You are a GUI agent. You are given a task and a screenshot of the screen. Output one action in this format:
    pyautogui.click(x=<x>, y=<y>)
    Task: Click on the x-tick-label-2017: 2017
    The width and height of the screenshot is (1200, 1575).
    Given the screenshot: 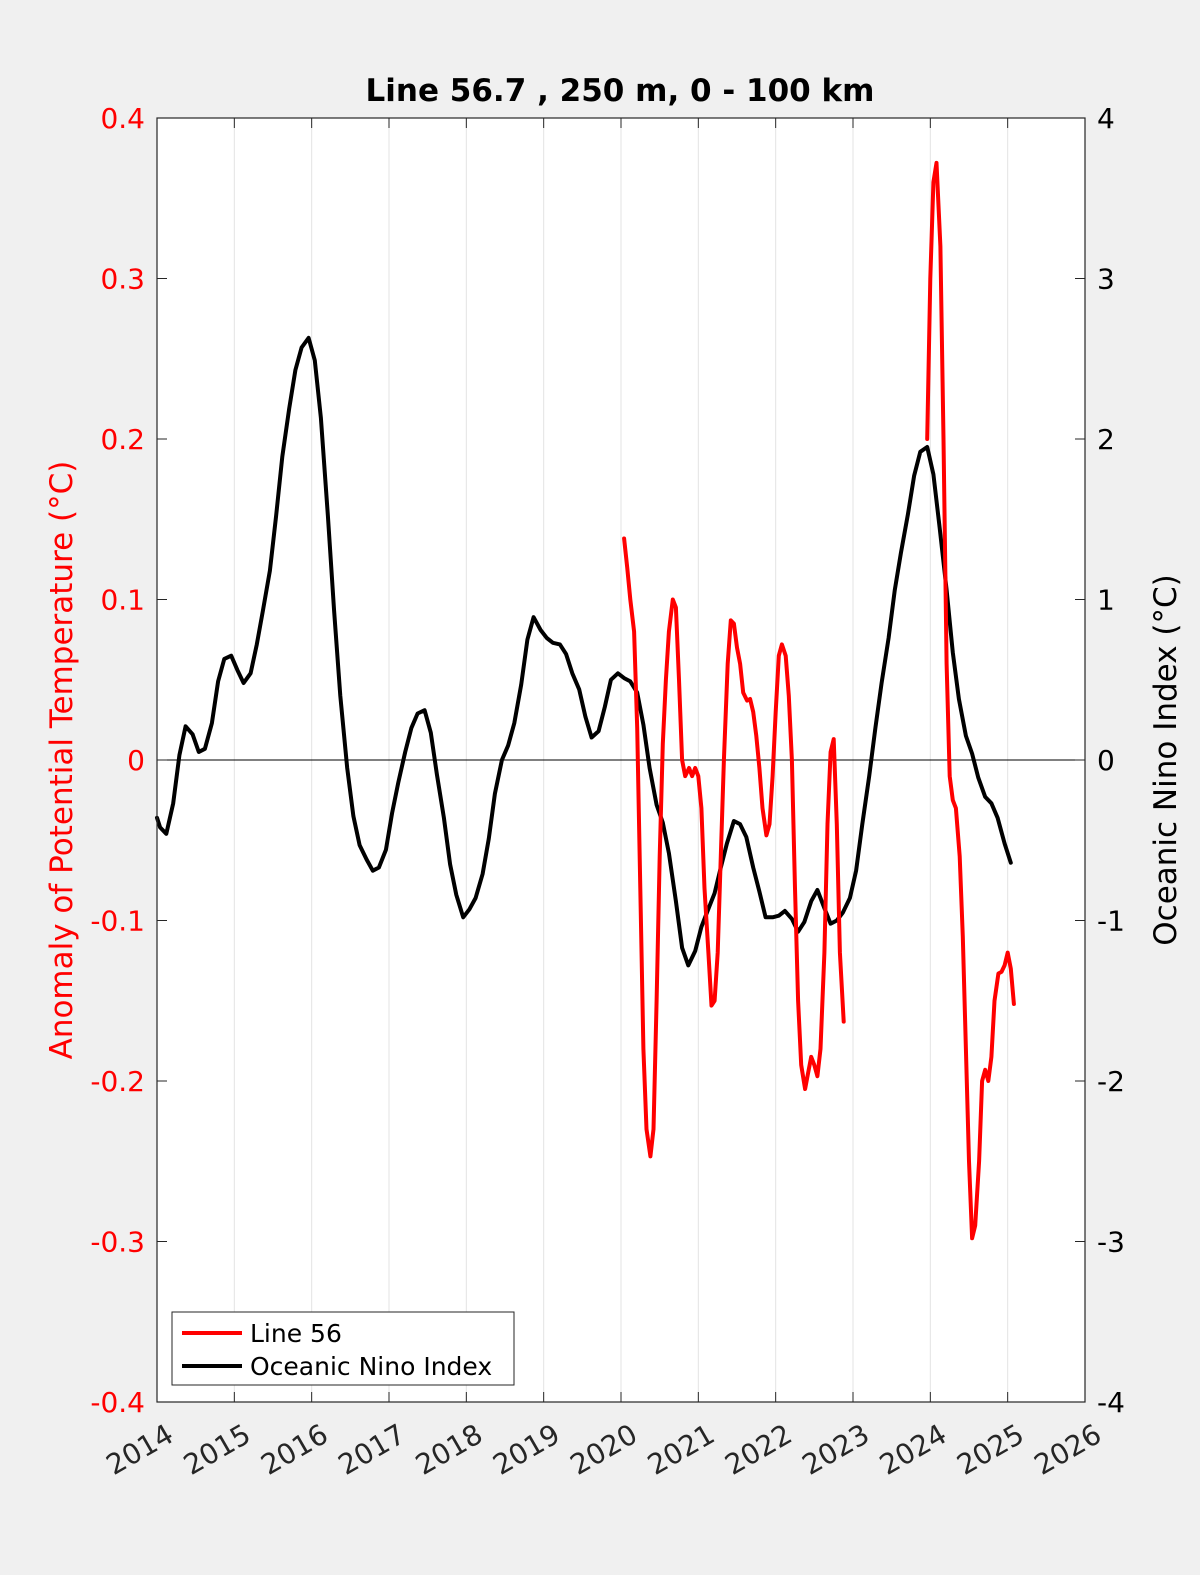 What is the action you would take?
    pyautogui.click(x=372, y=1449)
    